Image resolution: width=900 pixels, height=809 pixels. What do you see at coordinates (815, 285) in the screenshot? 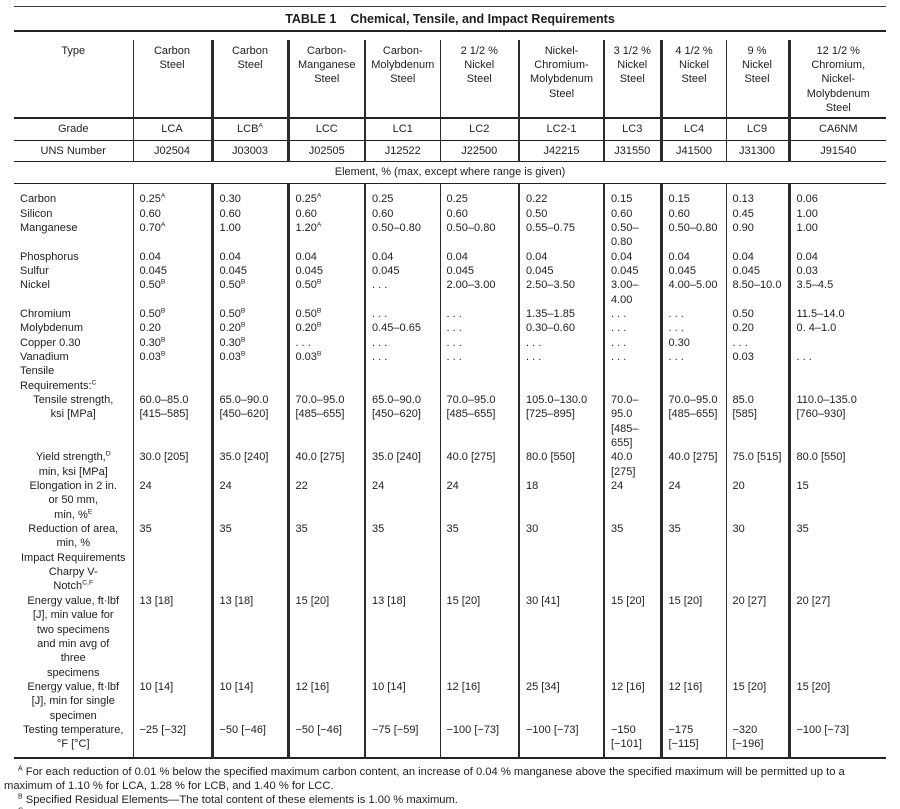
I see `table-cell: 3.5–4.5` at bounding box center [815, 285].